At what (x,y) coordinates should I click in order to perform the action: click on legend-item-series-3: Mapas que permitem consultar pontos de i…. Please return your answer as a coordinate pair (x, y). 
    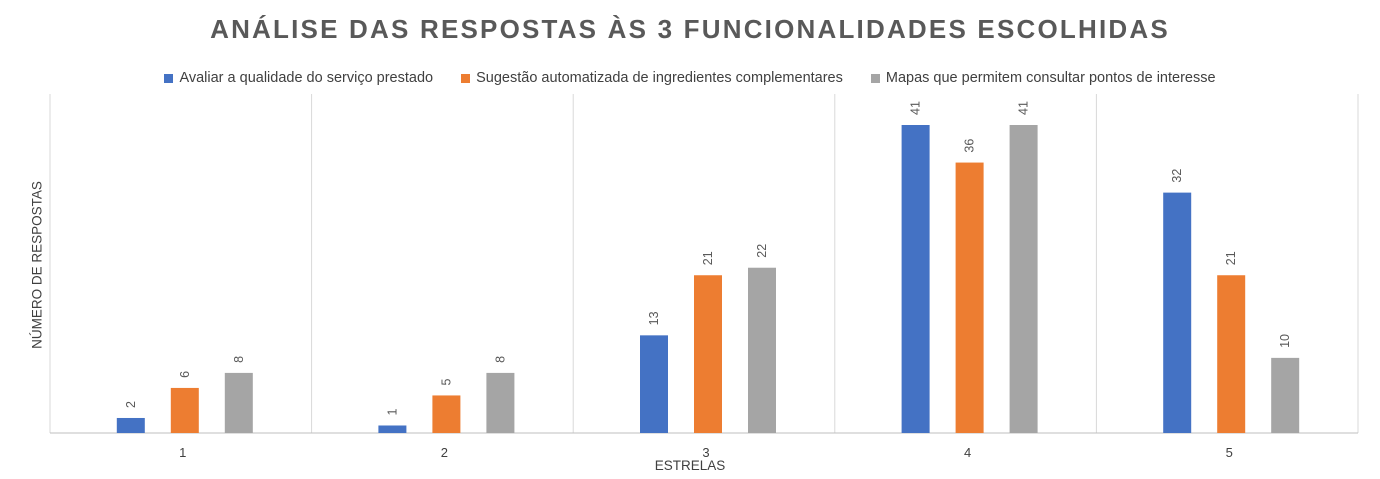
    Looking at the image, I should click on (1043, 78).